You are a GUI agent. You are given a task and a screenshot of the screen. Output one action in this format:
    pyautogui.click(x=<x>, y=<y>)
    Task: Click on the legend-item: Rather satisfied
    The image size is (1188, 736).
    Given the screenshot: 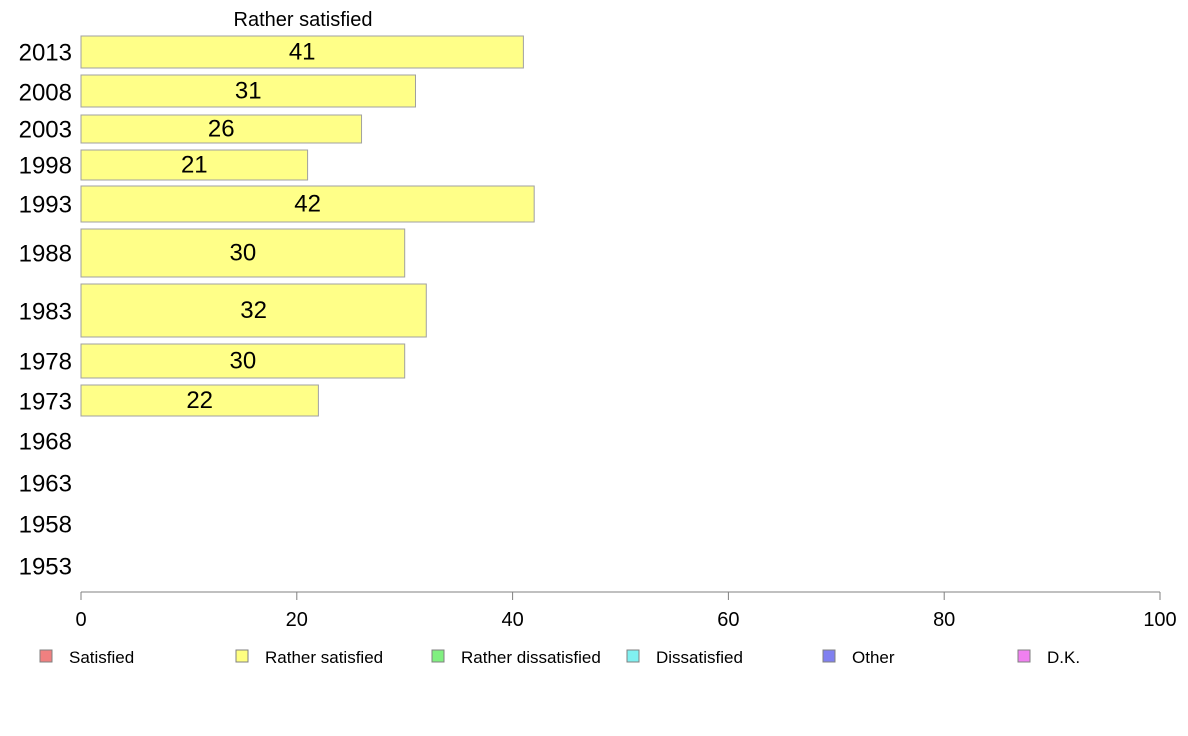 What is the action you would take?
    pyautogui.click(x=309, y=657)
    